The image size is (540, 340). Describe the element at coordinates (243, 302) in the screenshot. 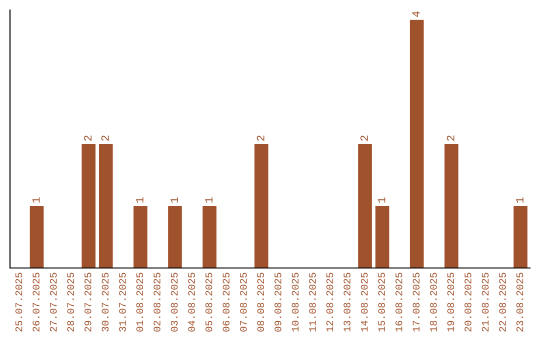

I see `x-tick-label: 07.08.2025` at that location.